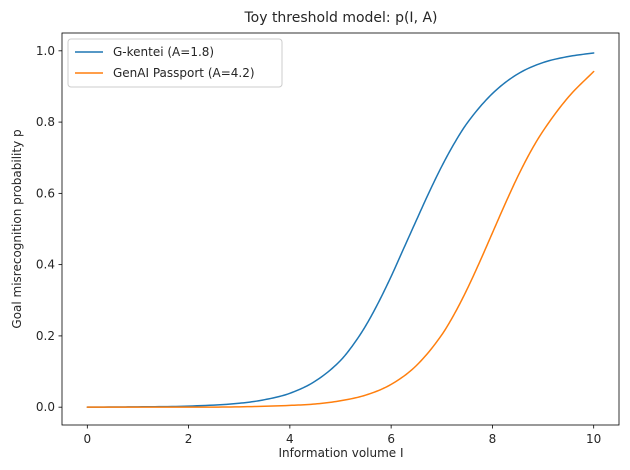  What do you see at coordinates (189, 439) in the screenshot?
I see `x-tick-label: 2` at bounding box center [189, 439].